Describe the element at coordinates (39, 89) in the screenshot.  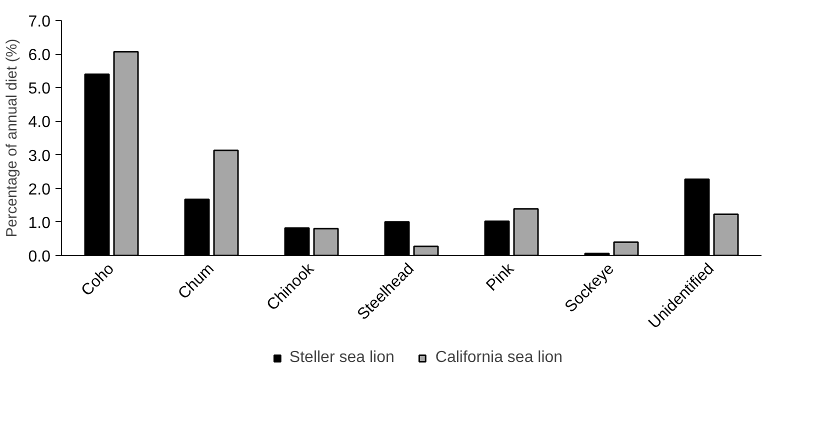
I see `y-tick-label: 5.0` at that location.